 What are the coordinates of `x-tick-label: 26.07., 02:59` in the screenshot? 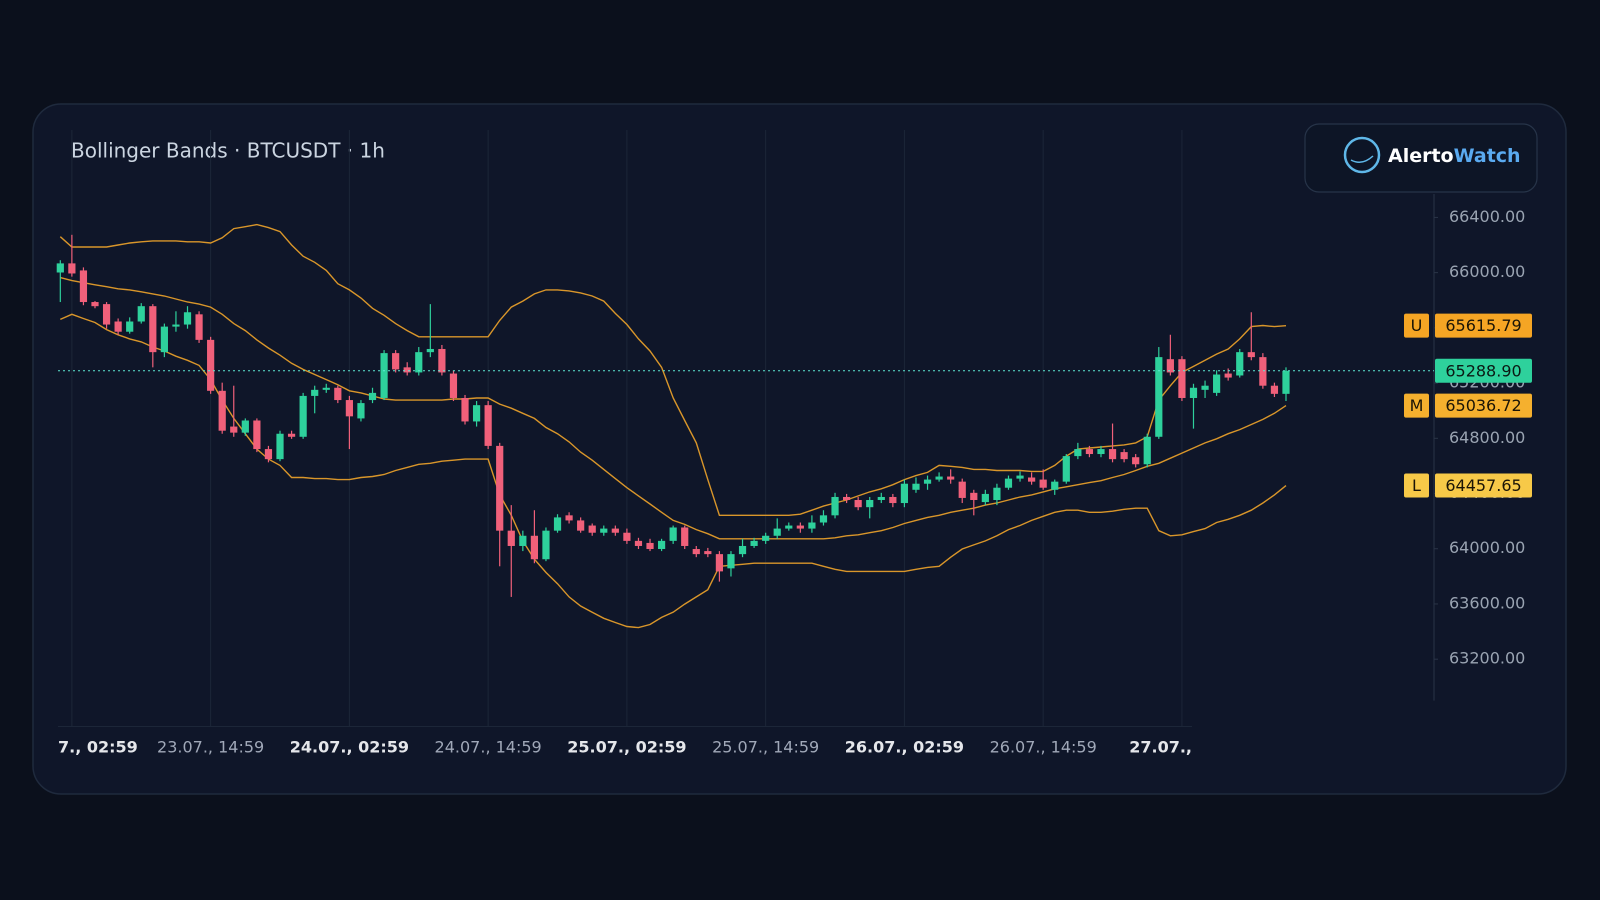 It's located at (904, 747).